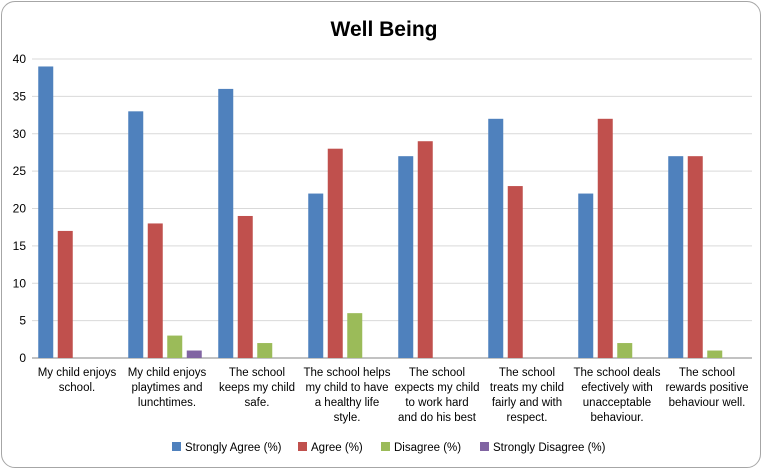 The width and height of the screenshot is (764, 471). I want to click on x-tick-label: The school keeps my child safe., so click(257, 388).